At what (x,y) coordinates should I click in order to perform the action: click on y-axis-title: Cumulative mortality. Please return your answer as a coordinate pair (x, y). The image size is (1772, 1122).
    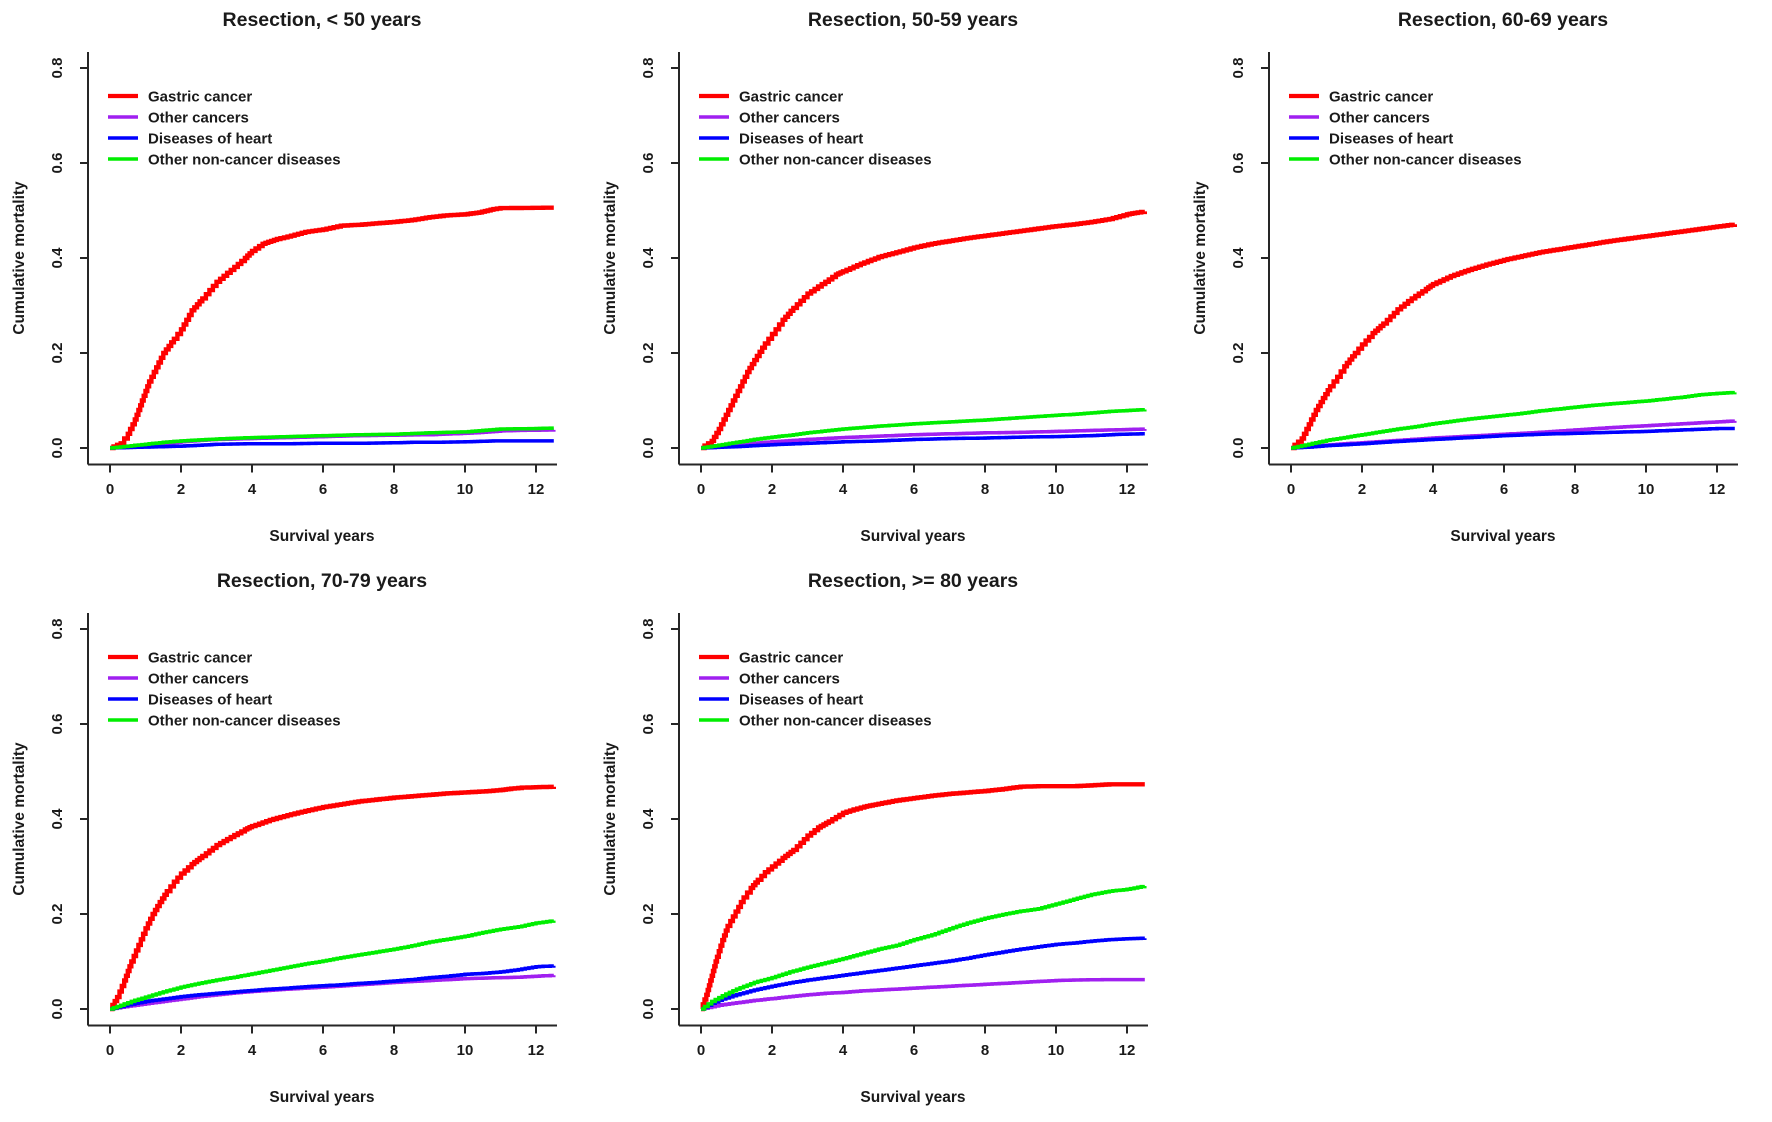
    Looking at the image, I should click on (19, 819).